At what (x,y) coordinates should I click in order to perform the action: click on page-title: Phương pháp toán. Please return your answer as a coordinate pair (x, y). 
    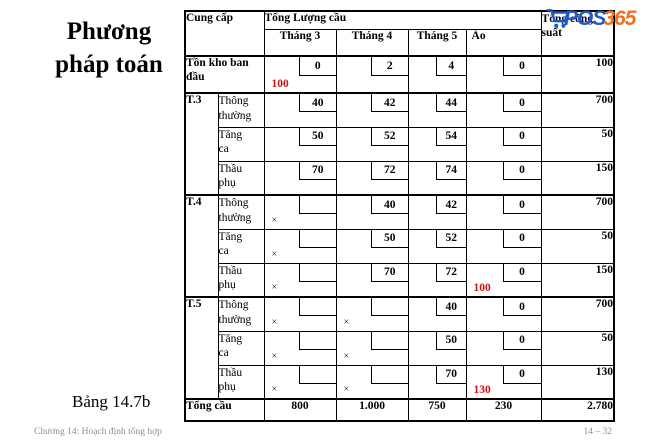
    Looking at the image, I should click on (109, 48).